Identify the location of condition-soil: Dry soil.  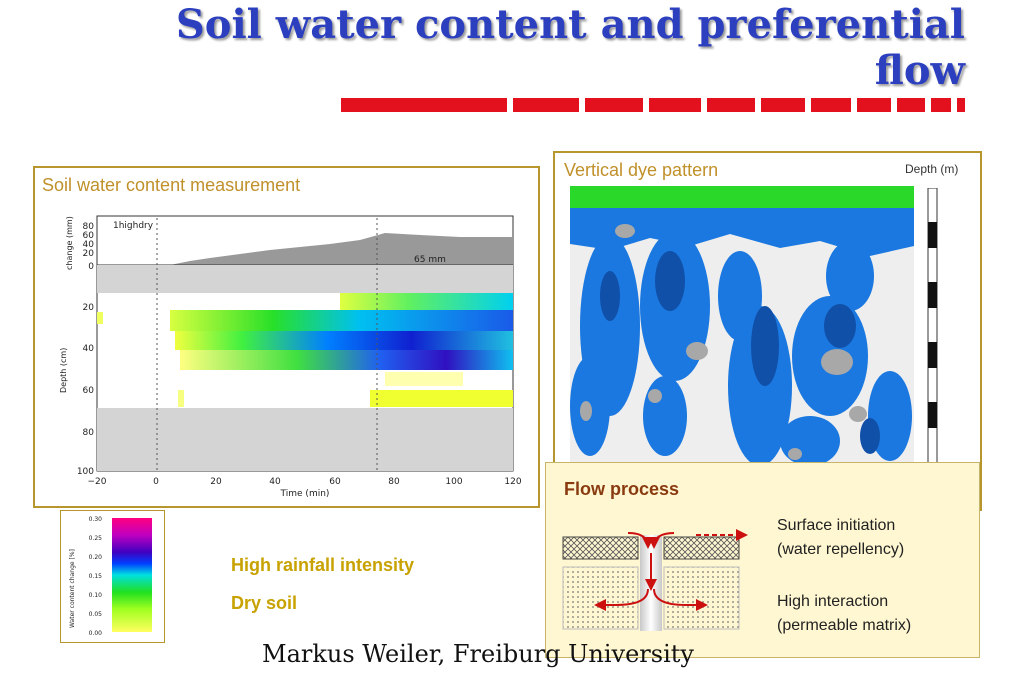
(264, 603).